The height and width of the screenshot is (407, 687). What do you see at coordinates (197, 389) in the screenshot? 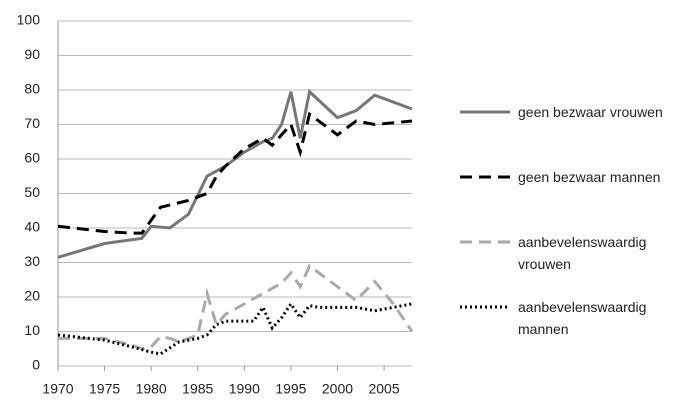
I see `x-tick-label: 1985` at bounding box center [197, 389].